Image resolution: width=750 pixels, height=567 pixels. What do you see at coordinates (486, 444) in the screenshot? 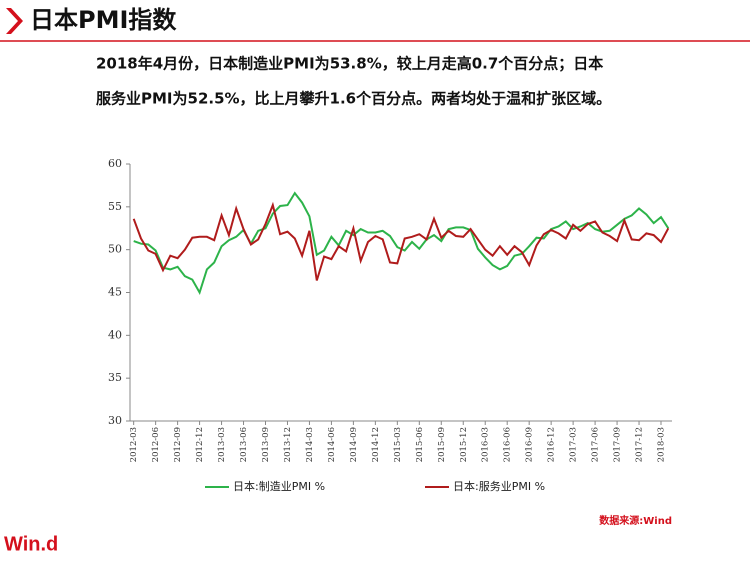
I see `x-tick-label: 2016-03` at bounding box center [486, 444].